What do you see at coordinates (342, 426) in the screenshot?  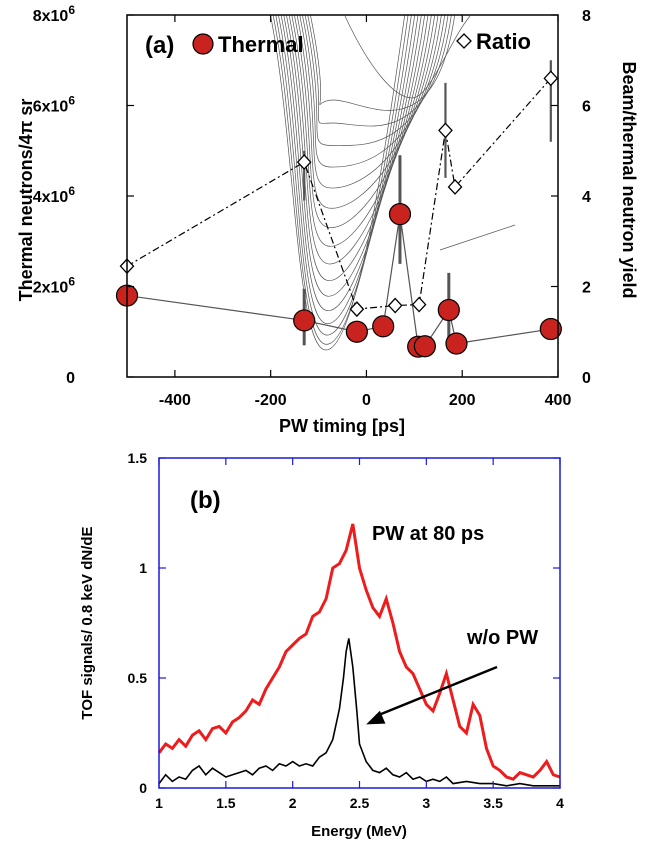 I see `panel-a-x-axis-title: PW timing [ps]` at bounding box center [342, 426].